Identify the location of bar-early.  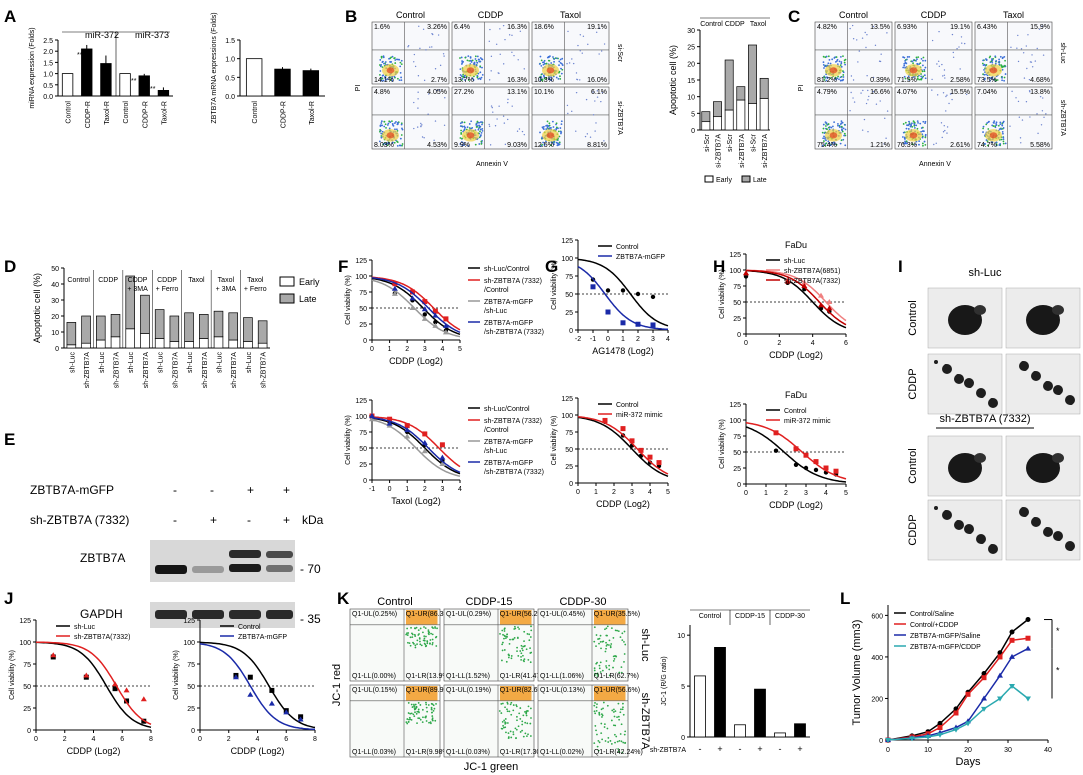
(706, 126).